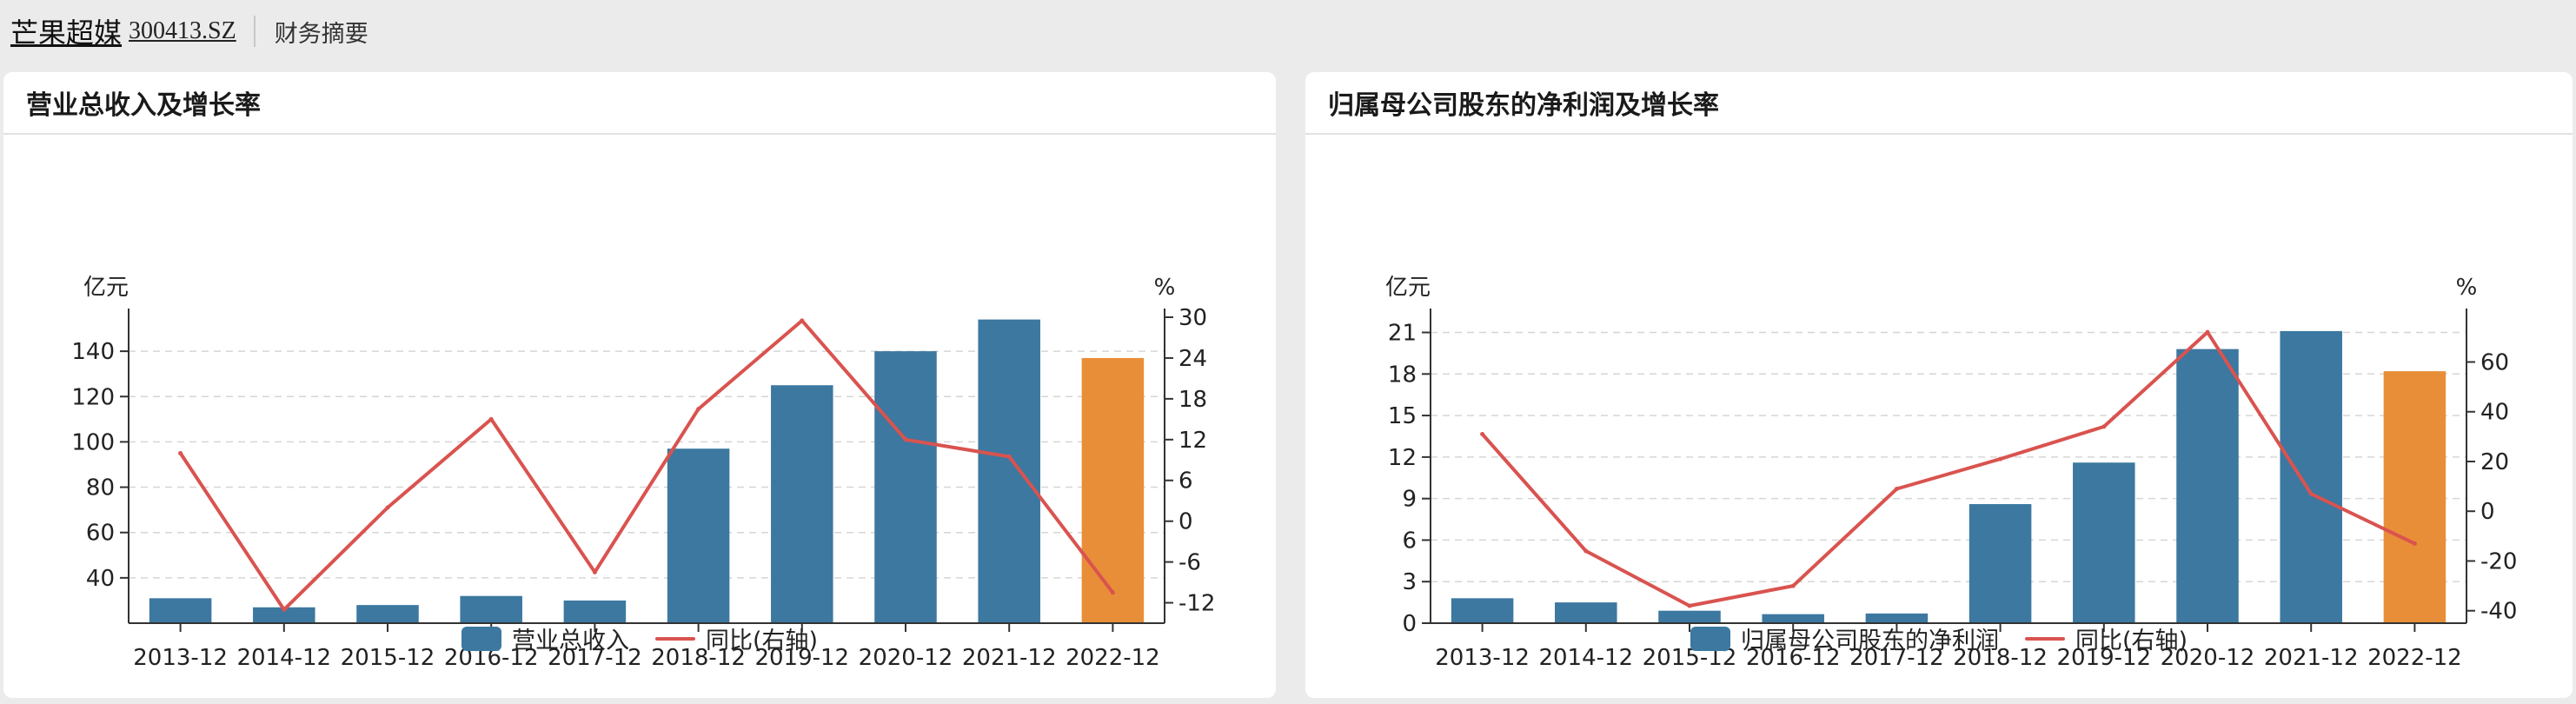  I want to click on header-divider, so click(254, 31).